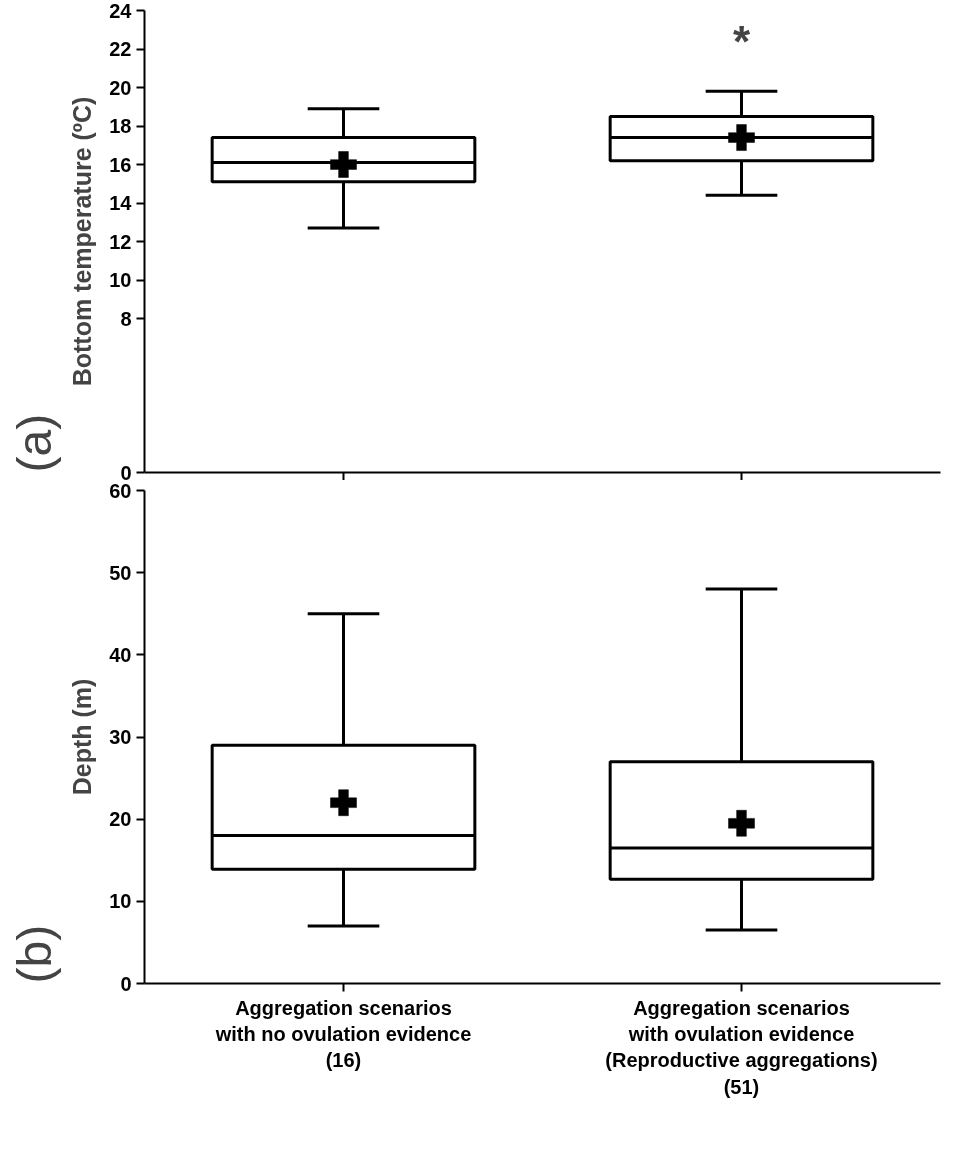  Describe the element at coordinates (120, 654) in the screenshot. I see `y-tick-label: 40` at that location.